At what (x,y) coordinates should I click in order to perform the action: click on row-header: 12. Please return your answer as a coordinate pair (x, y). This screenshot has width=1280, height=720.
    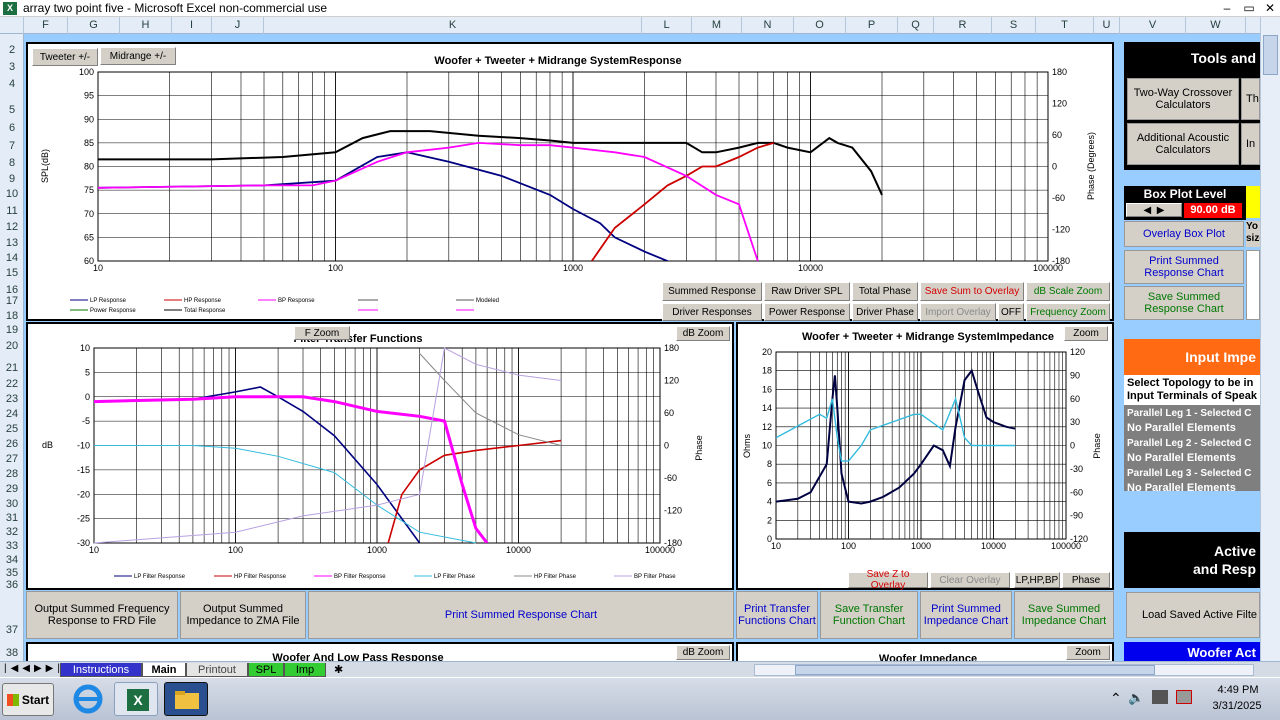
    Looking at the image, I should click on (12, 227).